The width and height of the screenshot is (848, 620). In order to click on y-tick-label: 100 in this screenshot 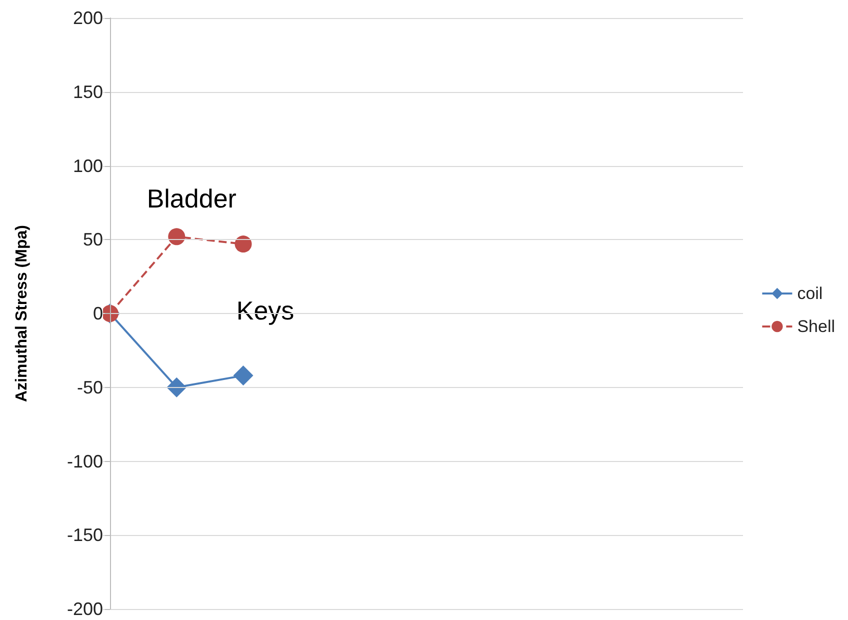, I will do `click(87, 166)`.